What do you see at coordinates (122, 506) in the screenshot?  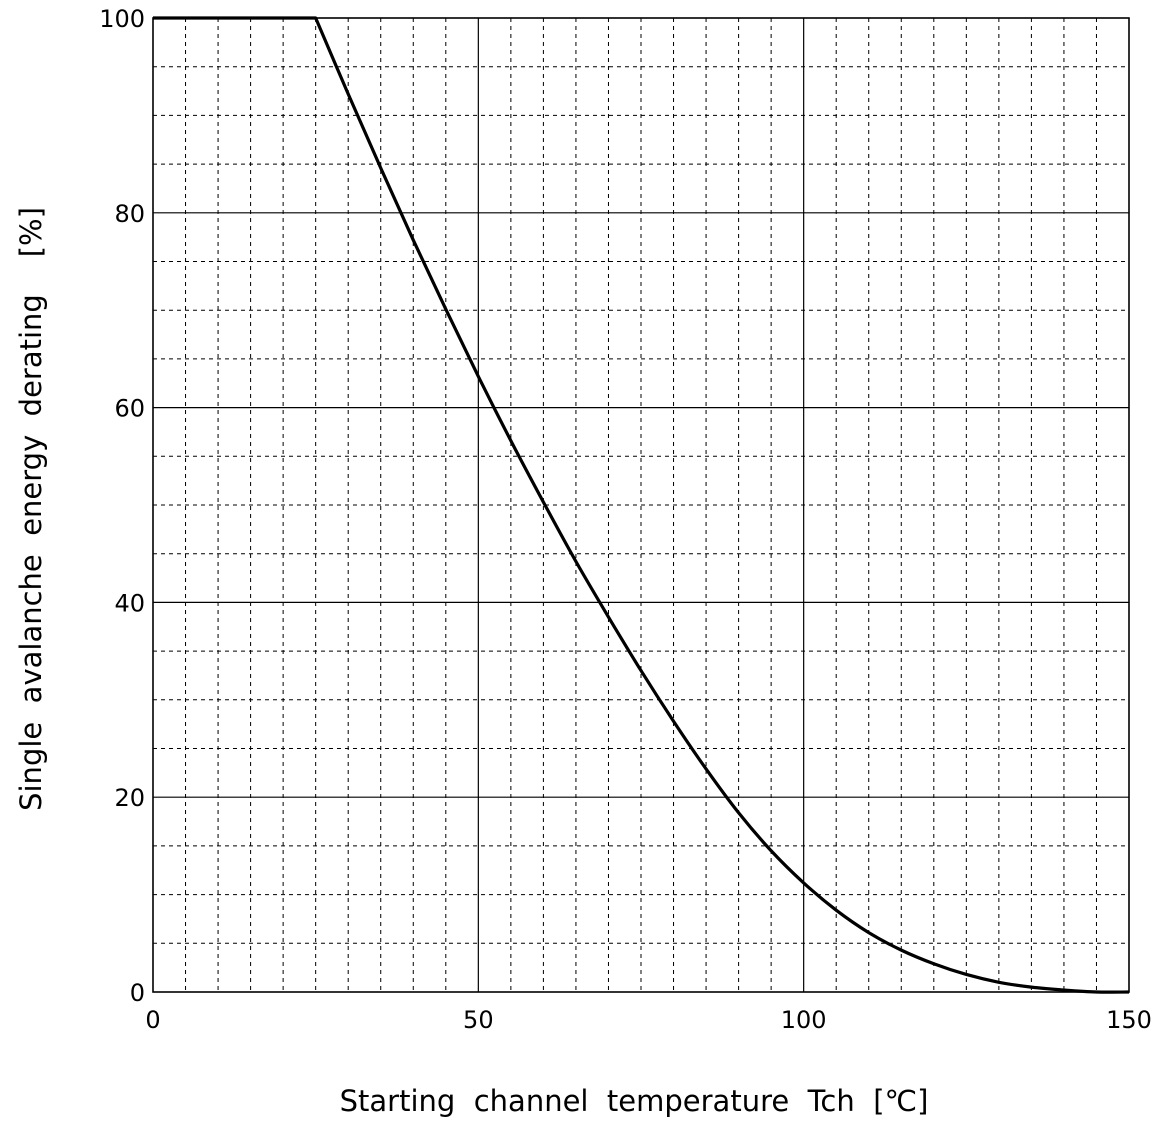 I see `y-tick-labels: 0 20 40 60 80 100` at bounding box center [122, 506].